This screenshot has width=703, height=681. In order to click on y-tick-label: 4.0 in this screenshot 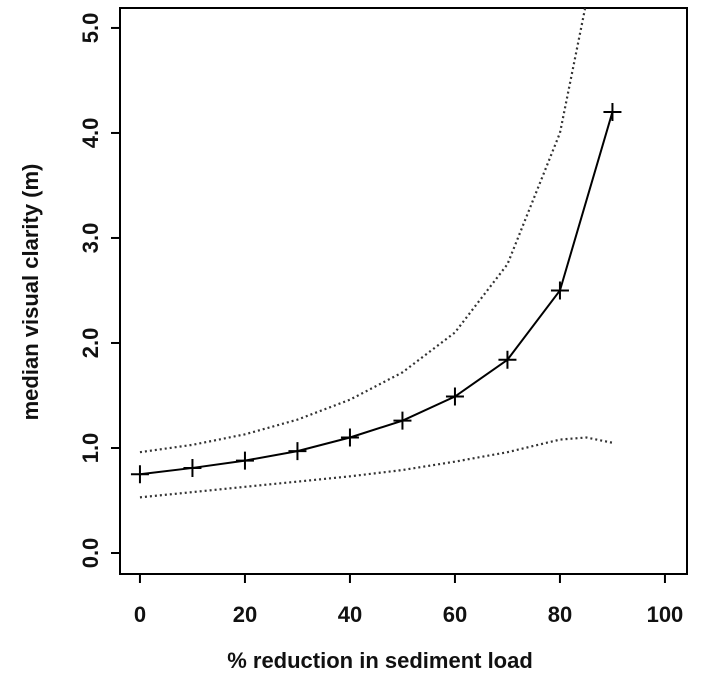, I will do `click(90, 133)`.